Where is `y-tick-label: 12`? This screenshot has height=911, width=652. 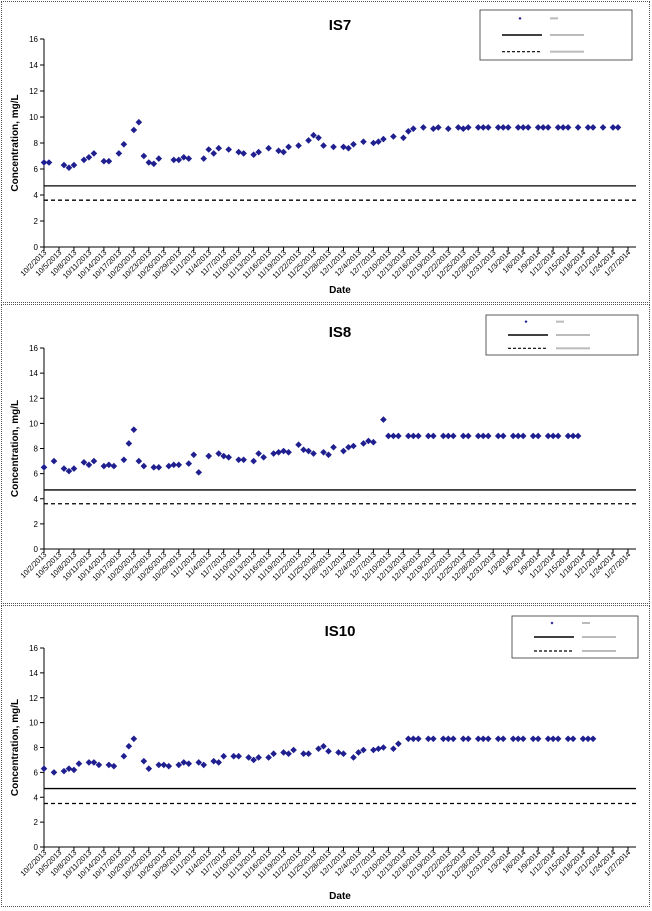 y-tick-label: 12 is located at coordinates (33, 398).